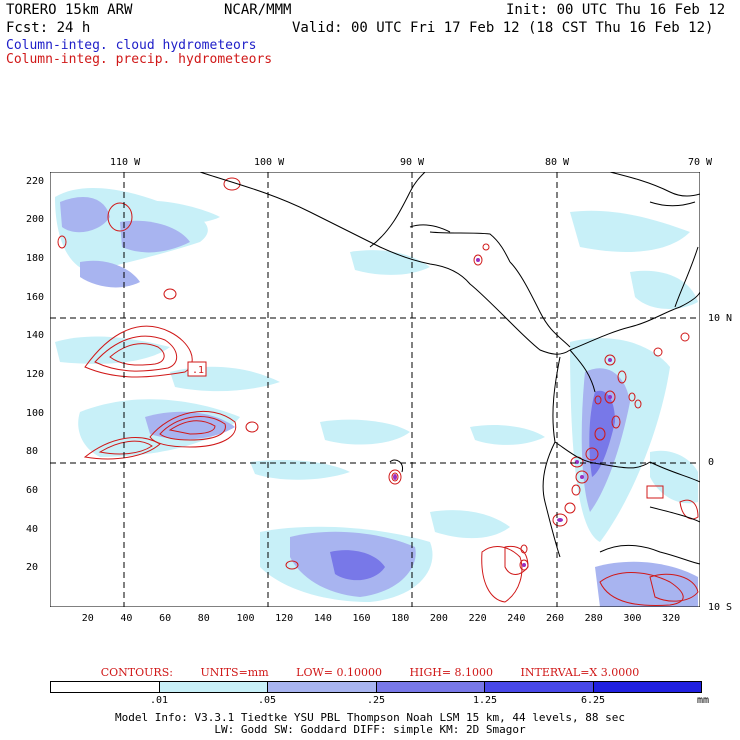 This screenshot has width=740, height=740. What do you see at coordinates (616, 10) in the screenshot?
I see `init-time: Init: 00 UTC Thu 16 Feb 12` at bounding box center [616, 10].